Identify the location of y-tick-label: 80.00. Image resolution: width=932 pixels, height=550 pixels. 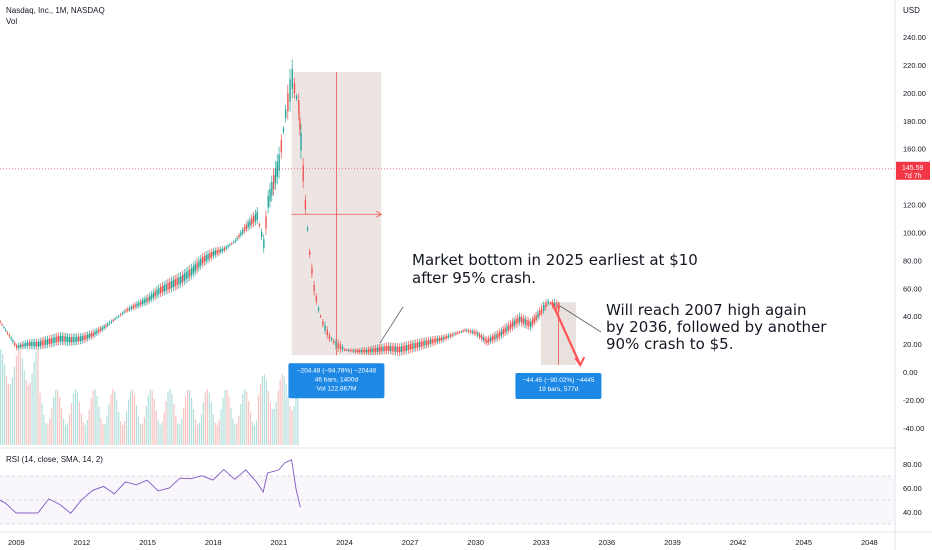
(912, 260).